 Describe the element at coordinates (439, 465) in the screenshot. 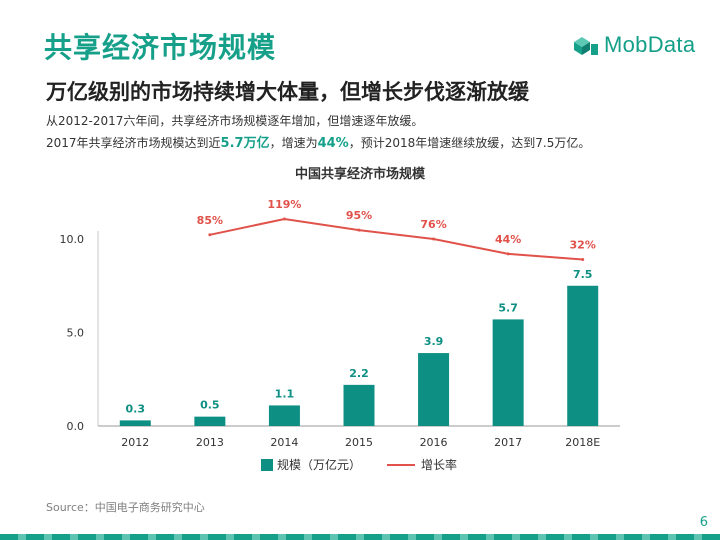

I see `legend-label-growth: 增长率` at that location.